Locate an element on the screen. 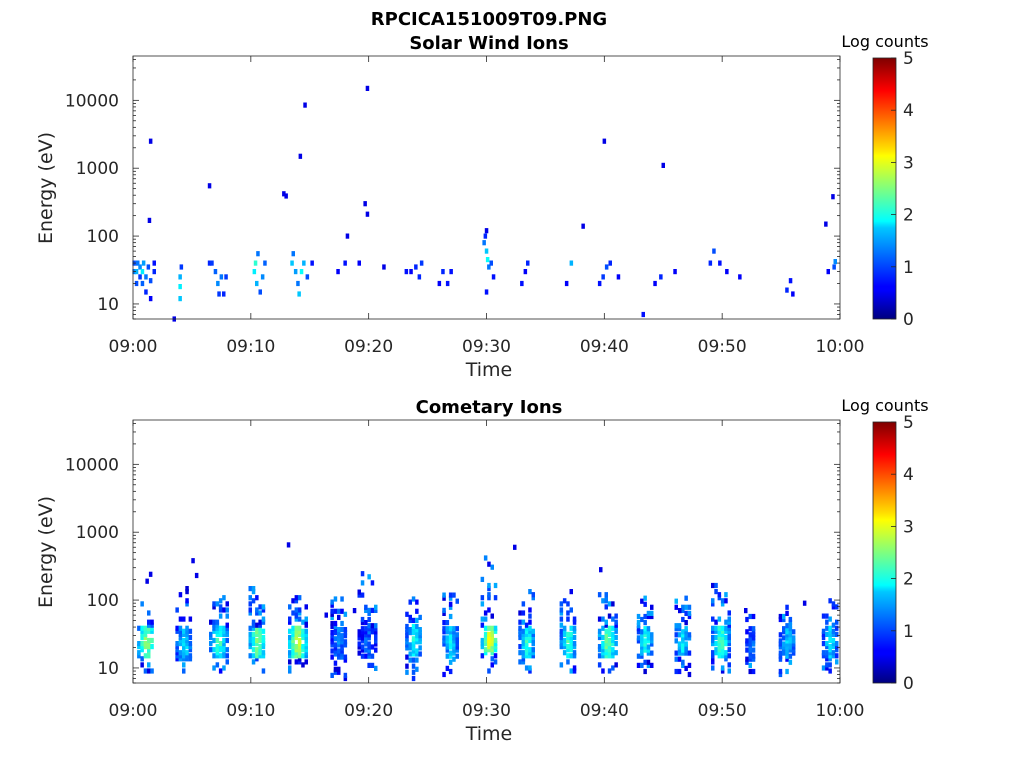 The width and height of the screenshot is (1024, 768). x-tick-label: 10:00 is located at coordinates (840, 347).